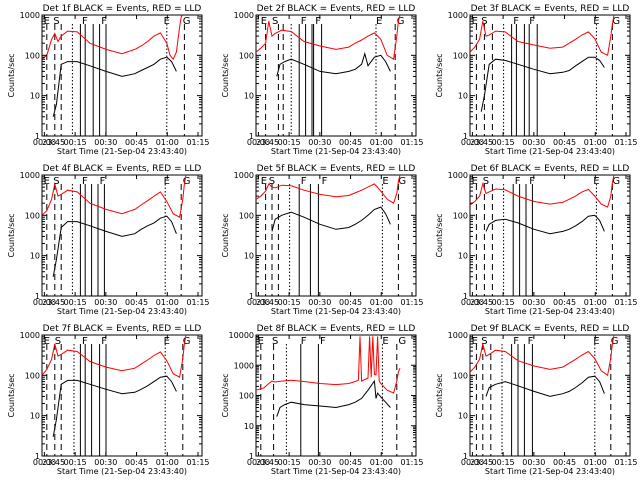 The height and width of the screenshot is (480, 640). What do you see at coordinates (336, 169) in the screenshot?
I see `panel-title: Det 5f BLACK = Events, RED = LLD` at bounding box center [336, 169].